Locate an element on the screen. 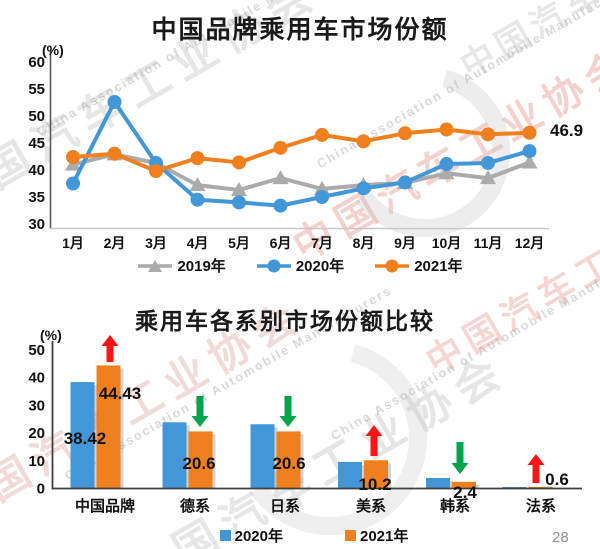  line-chart-x-tick: 11月 is located at coordinates (488, 243).